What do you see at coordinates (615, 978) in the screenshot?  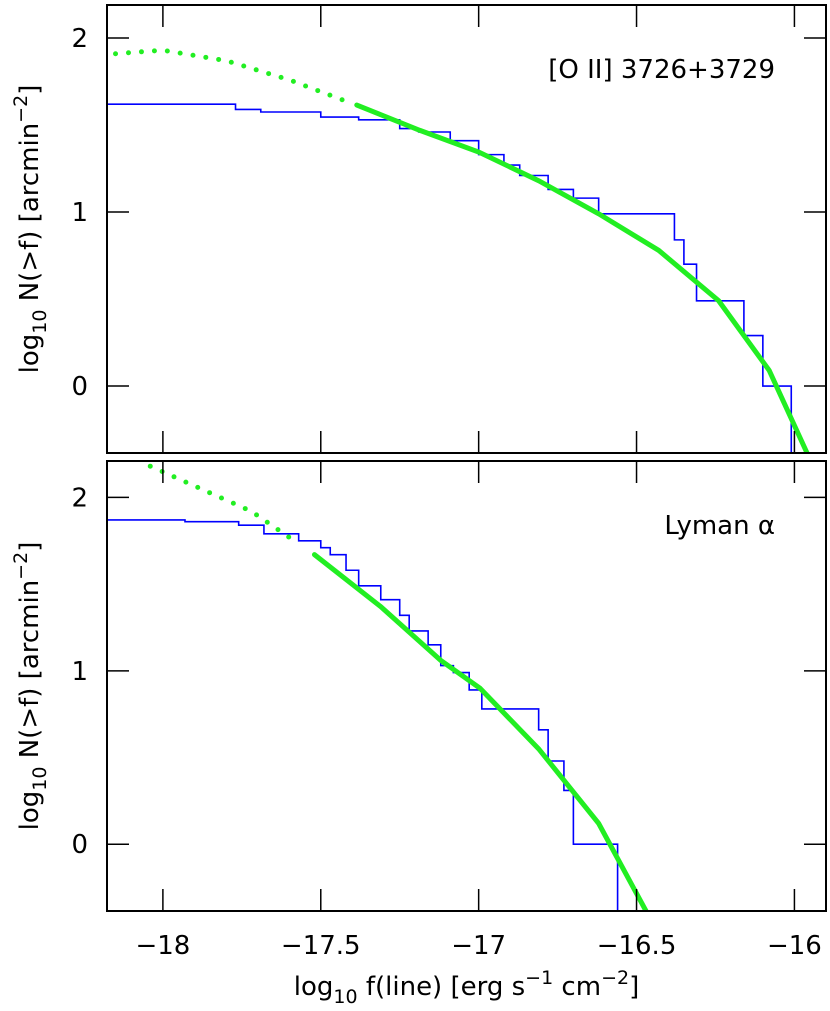 I see `x-axis-label-part: −2` at bounding box center [615, 978].